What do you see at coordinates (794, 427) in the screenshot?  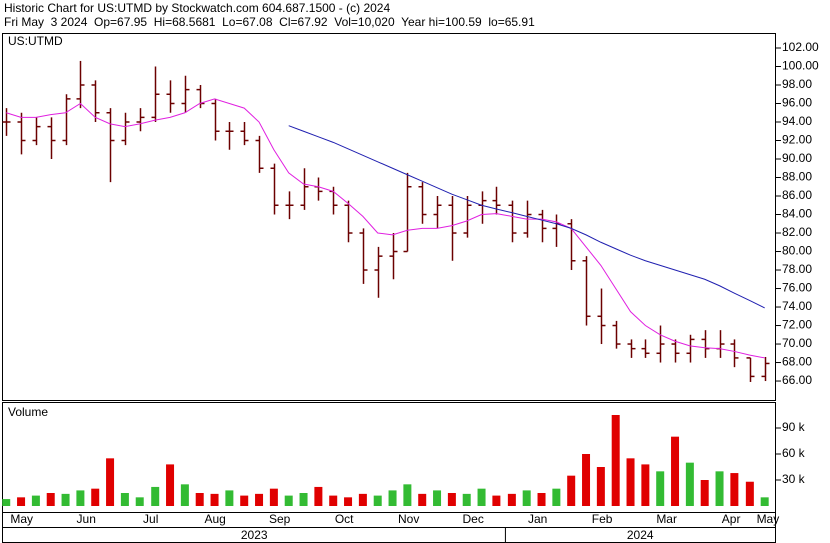 I see `y2-tick-label: 90 k` at bounding box center [794, 427].